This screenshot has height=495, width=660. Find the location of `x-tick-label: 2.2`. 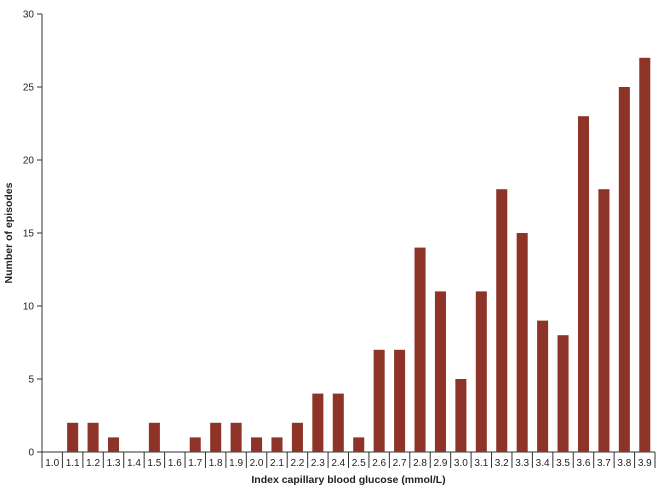

x-tick-label: 2.2 is located at coordinates (297, 463).